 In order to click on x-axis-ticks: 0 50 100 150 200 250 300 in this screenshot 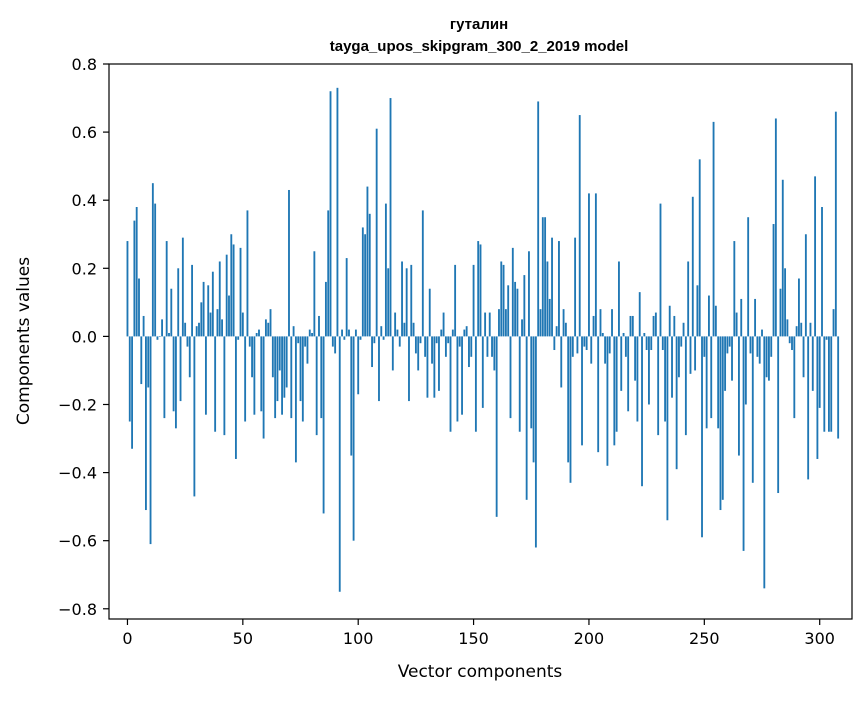, I will do `click(478, 633)`.